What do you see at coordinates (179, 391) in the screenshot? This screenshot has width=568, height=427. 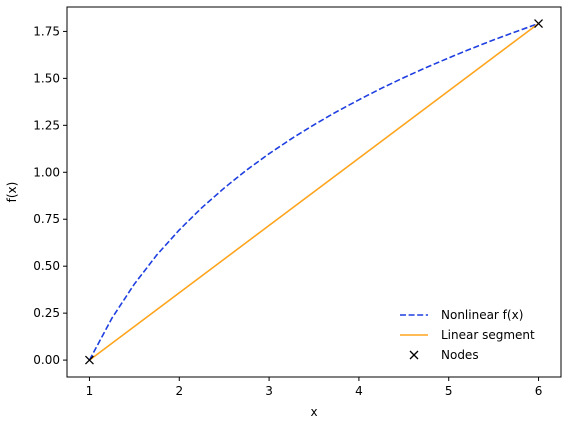 I see `x-tick-label: 2` at bounding box center [179, 391].